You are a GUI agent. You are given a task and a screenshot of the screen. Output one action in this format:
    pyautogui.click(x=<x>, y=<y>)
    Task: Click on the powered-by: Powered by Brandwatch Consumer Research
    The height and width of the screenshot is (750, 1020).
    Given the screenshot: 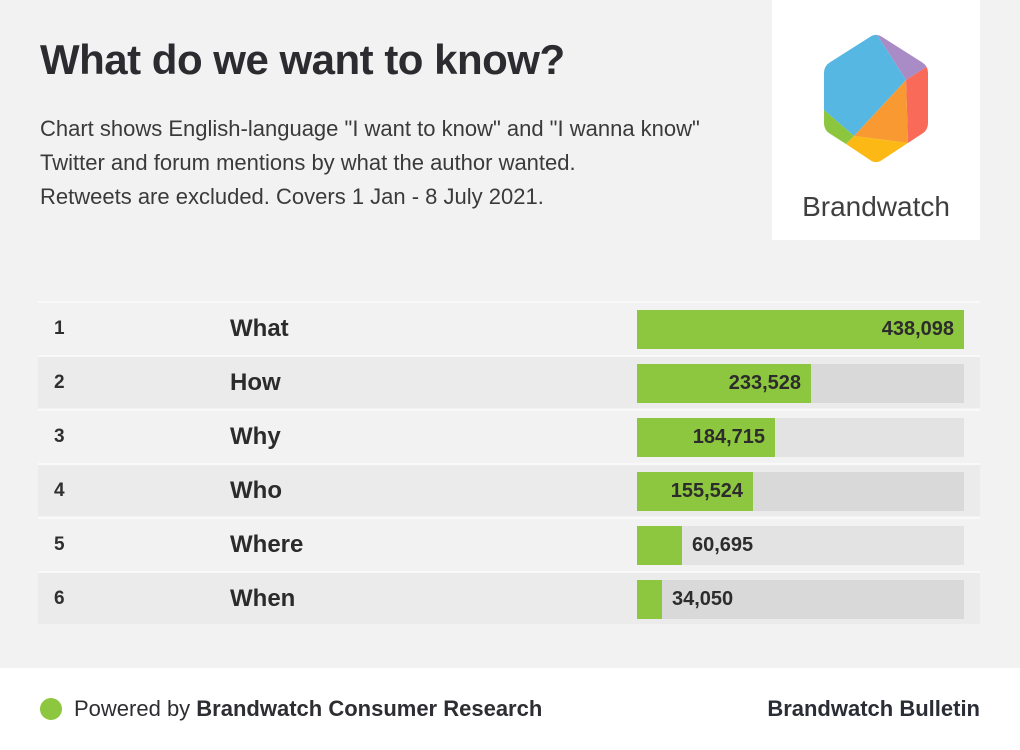 What is the action you would take?
    pyautogui.click(x=291, y=709)
    